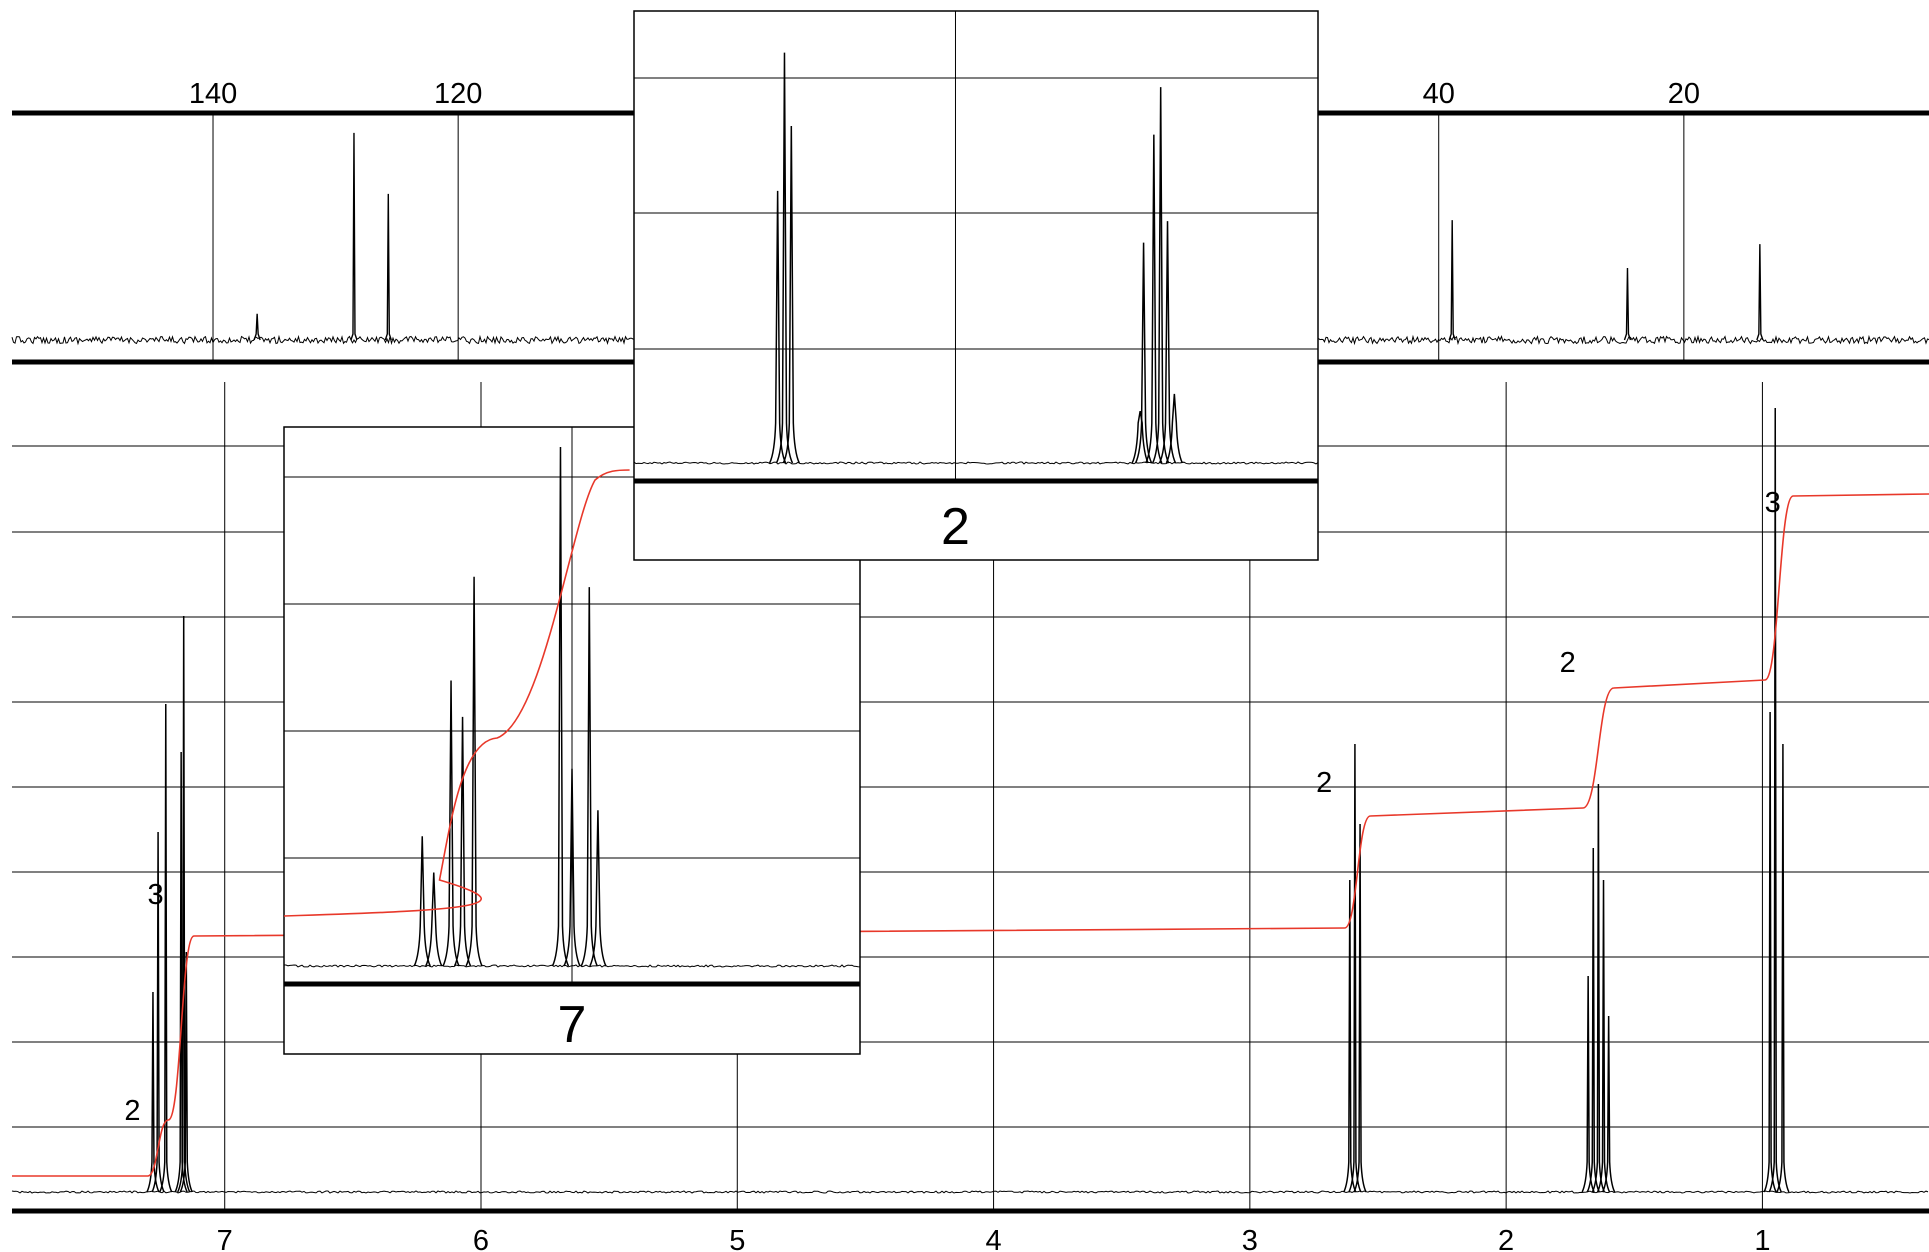  Describe the element at coordinates (1439, 94) in the screenshot. I see `c13-tick-label: 40` at that location.